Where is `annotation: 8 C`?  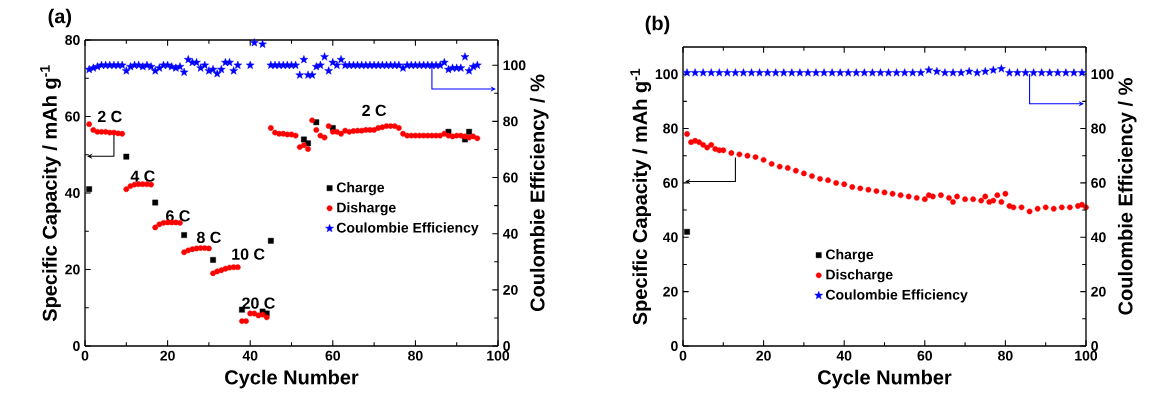 annotation: 8 C is located at coordinates (208, 237).